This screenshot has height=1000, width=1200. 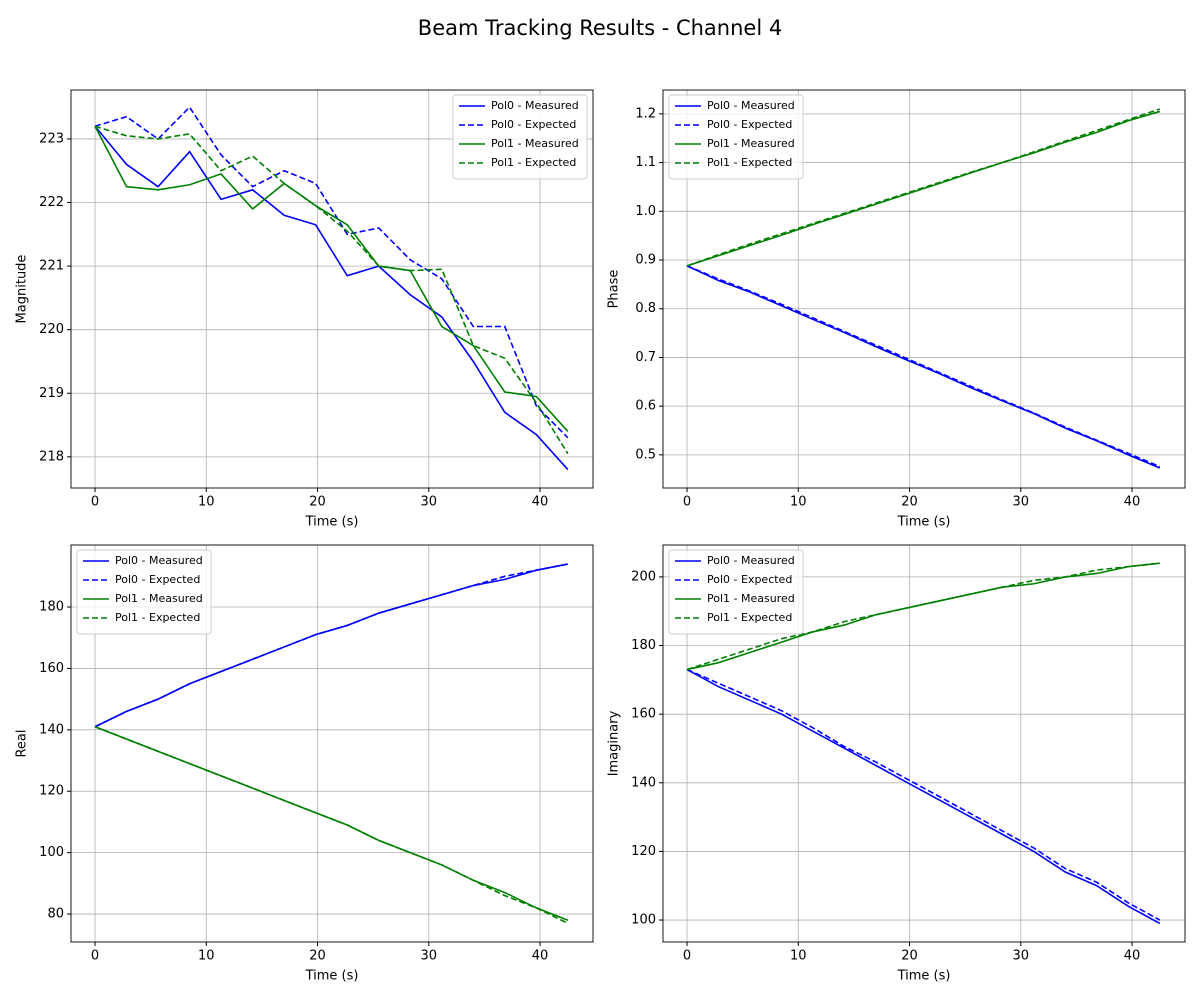 I want to click on y-axis-label: Imaginary, so click(x=614, y=743).